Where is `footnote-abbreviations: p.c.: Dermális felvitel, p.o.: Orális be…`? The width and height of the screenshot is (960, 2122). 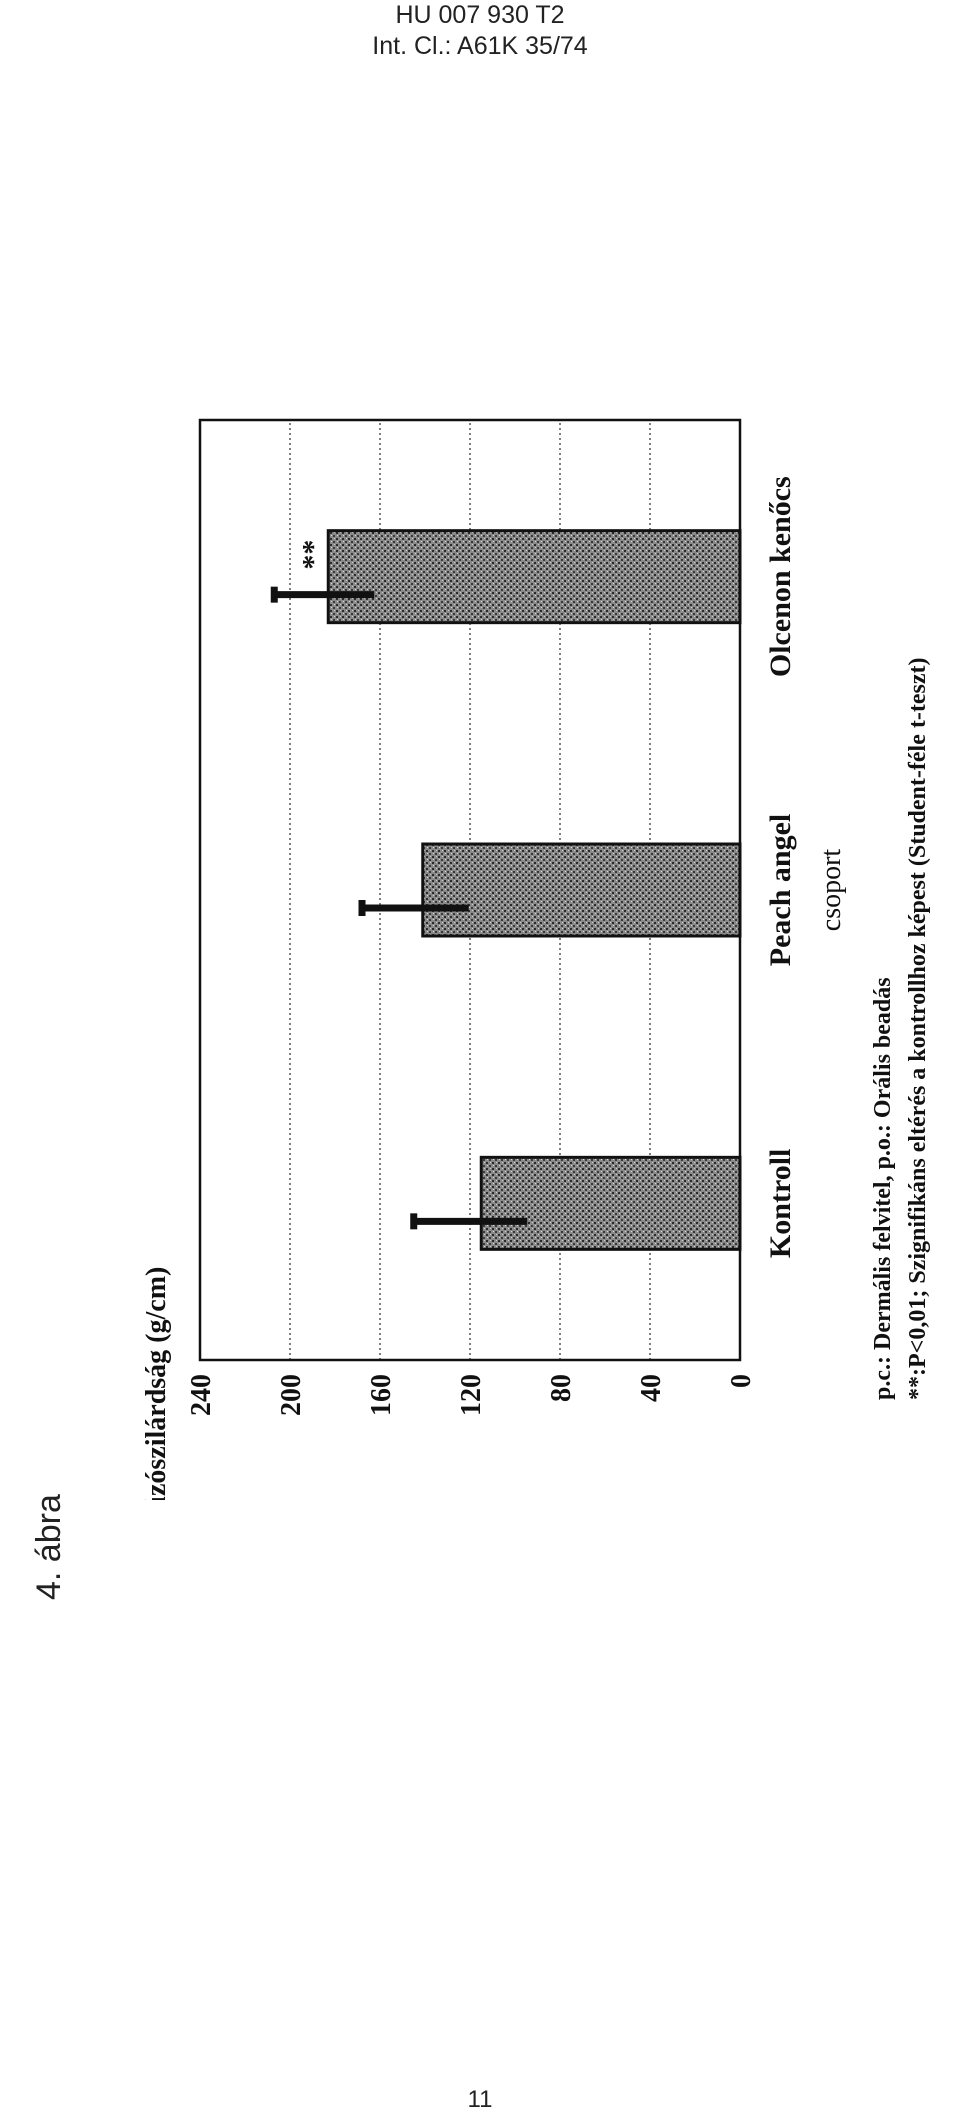 footnote-abbreviations: p.c.: Dermális felvitel, p.o.: Orális be… is located at coordinates (883, 1188).